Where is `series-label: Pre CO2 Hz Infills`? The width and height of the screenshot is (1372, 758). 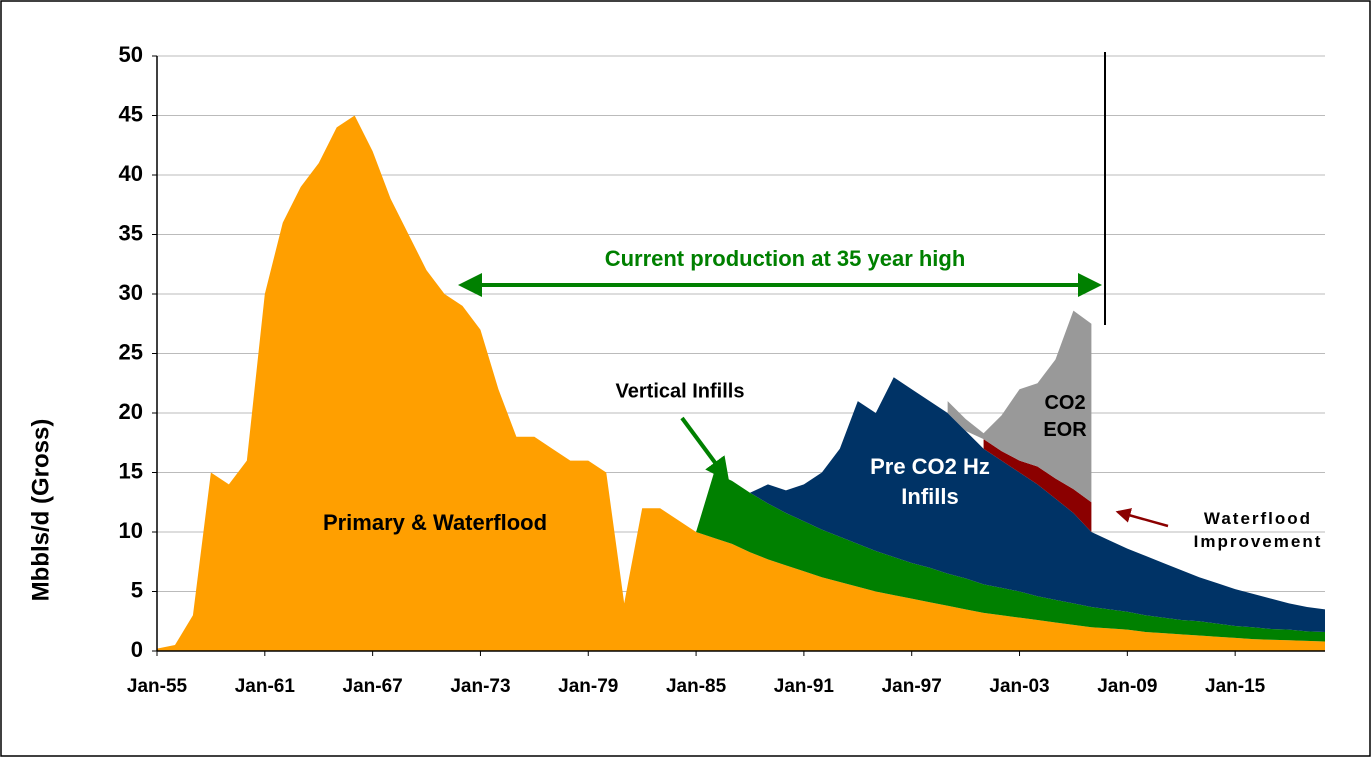 series-label: Pre CO2 Hz Infills is located at coordinates (930, 481).